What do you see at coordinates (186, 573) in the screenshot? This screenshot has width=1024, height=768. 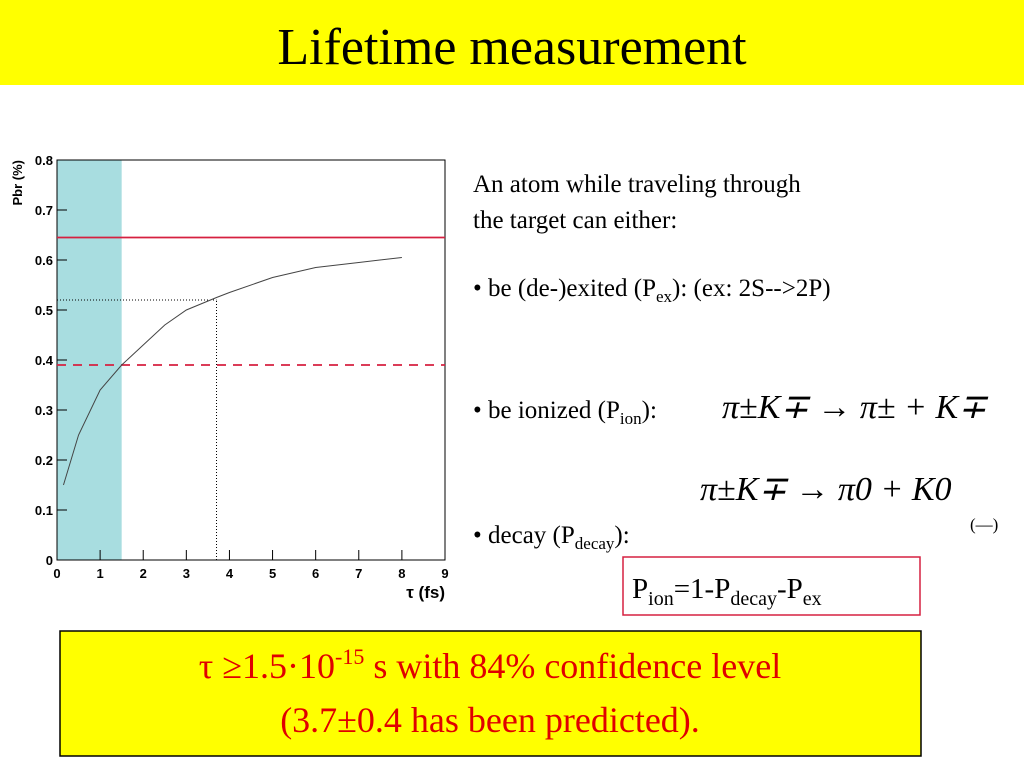 I see `x-tick-label: 3` at bounding box center [186, 573].